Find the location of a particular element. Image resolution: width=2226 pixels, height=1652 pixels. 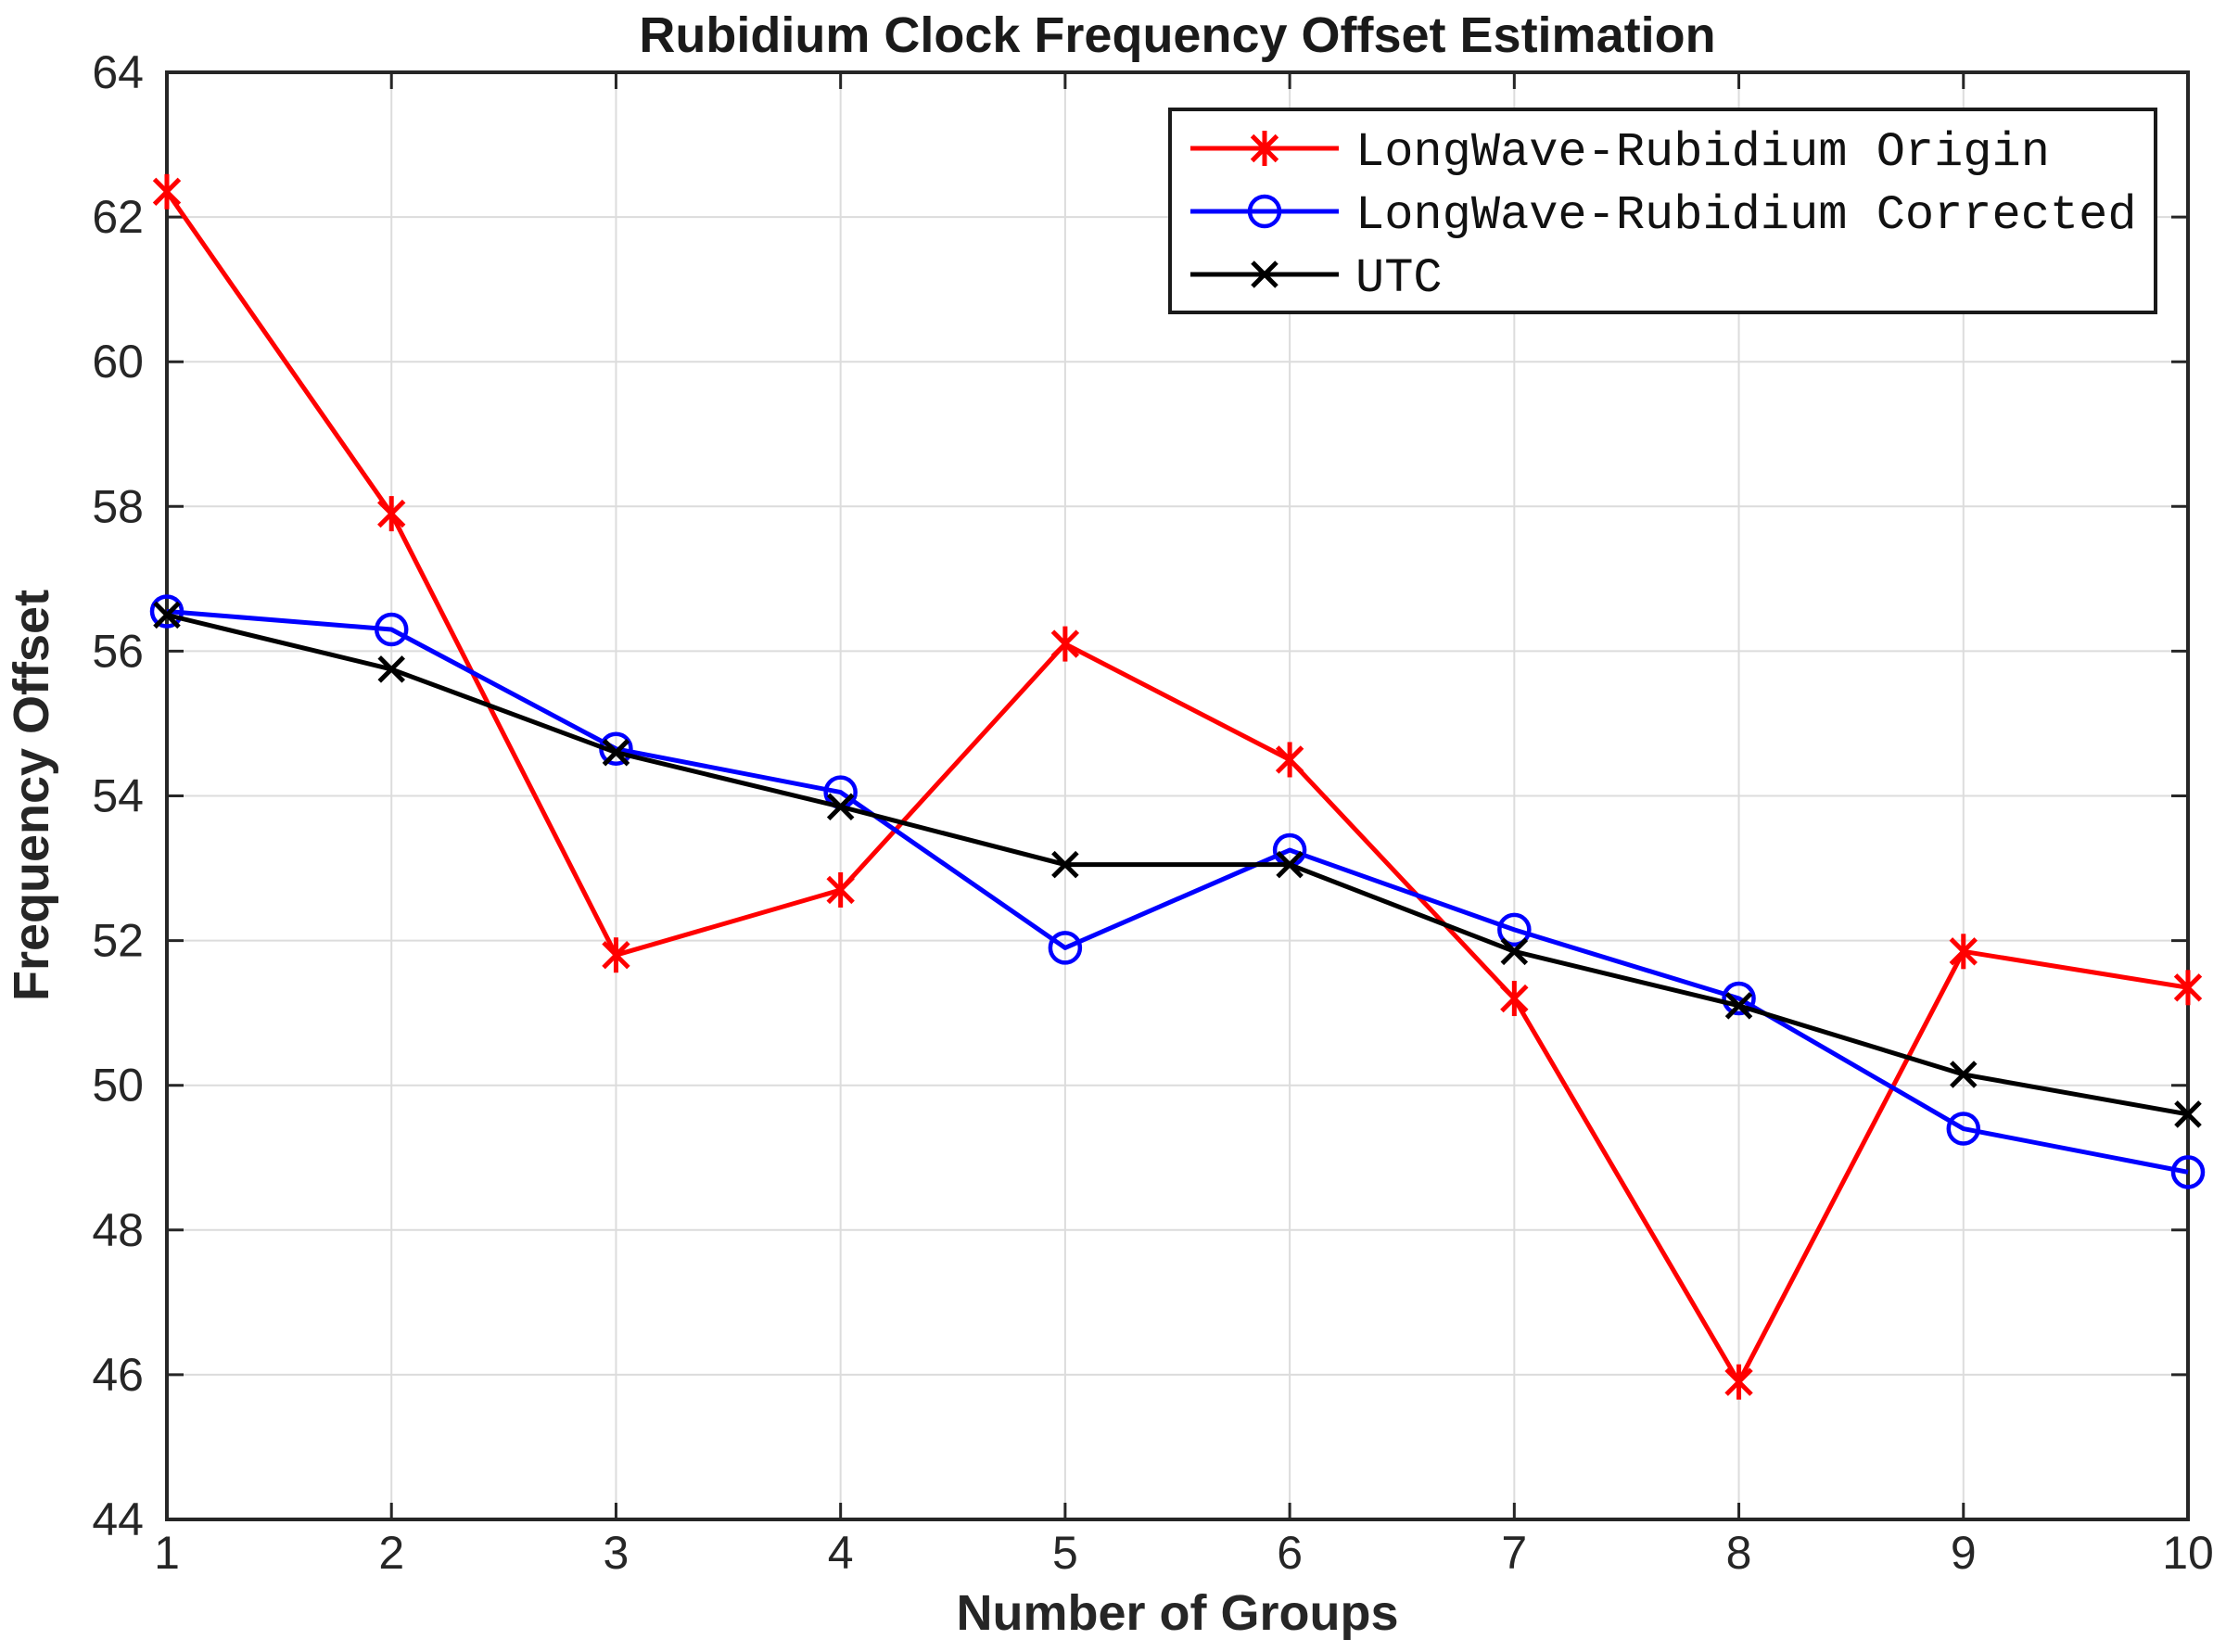

y-tick-labels: 44 46 48 50 52 54 56 58 60 62 64 is located at coordinates (118, 795).